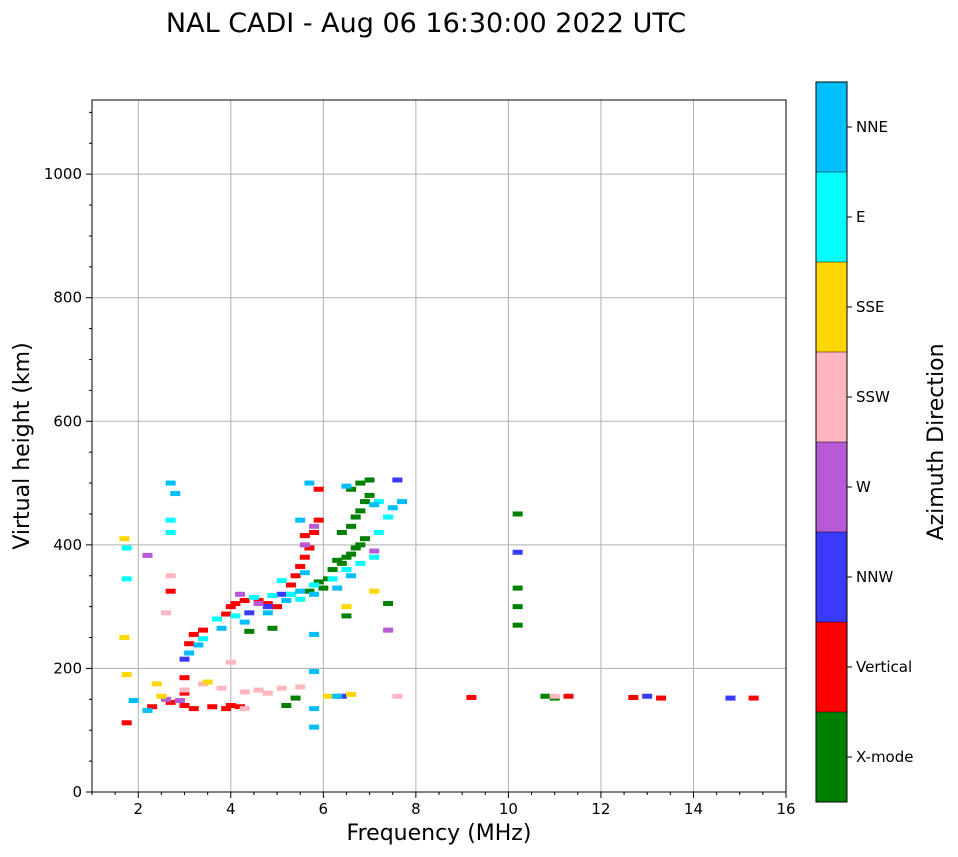  I want to click on series-e, so click(257, 570).